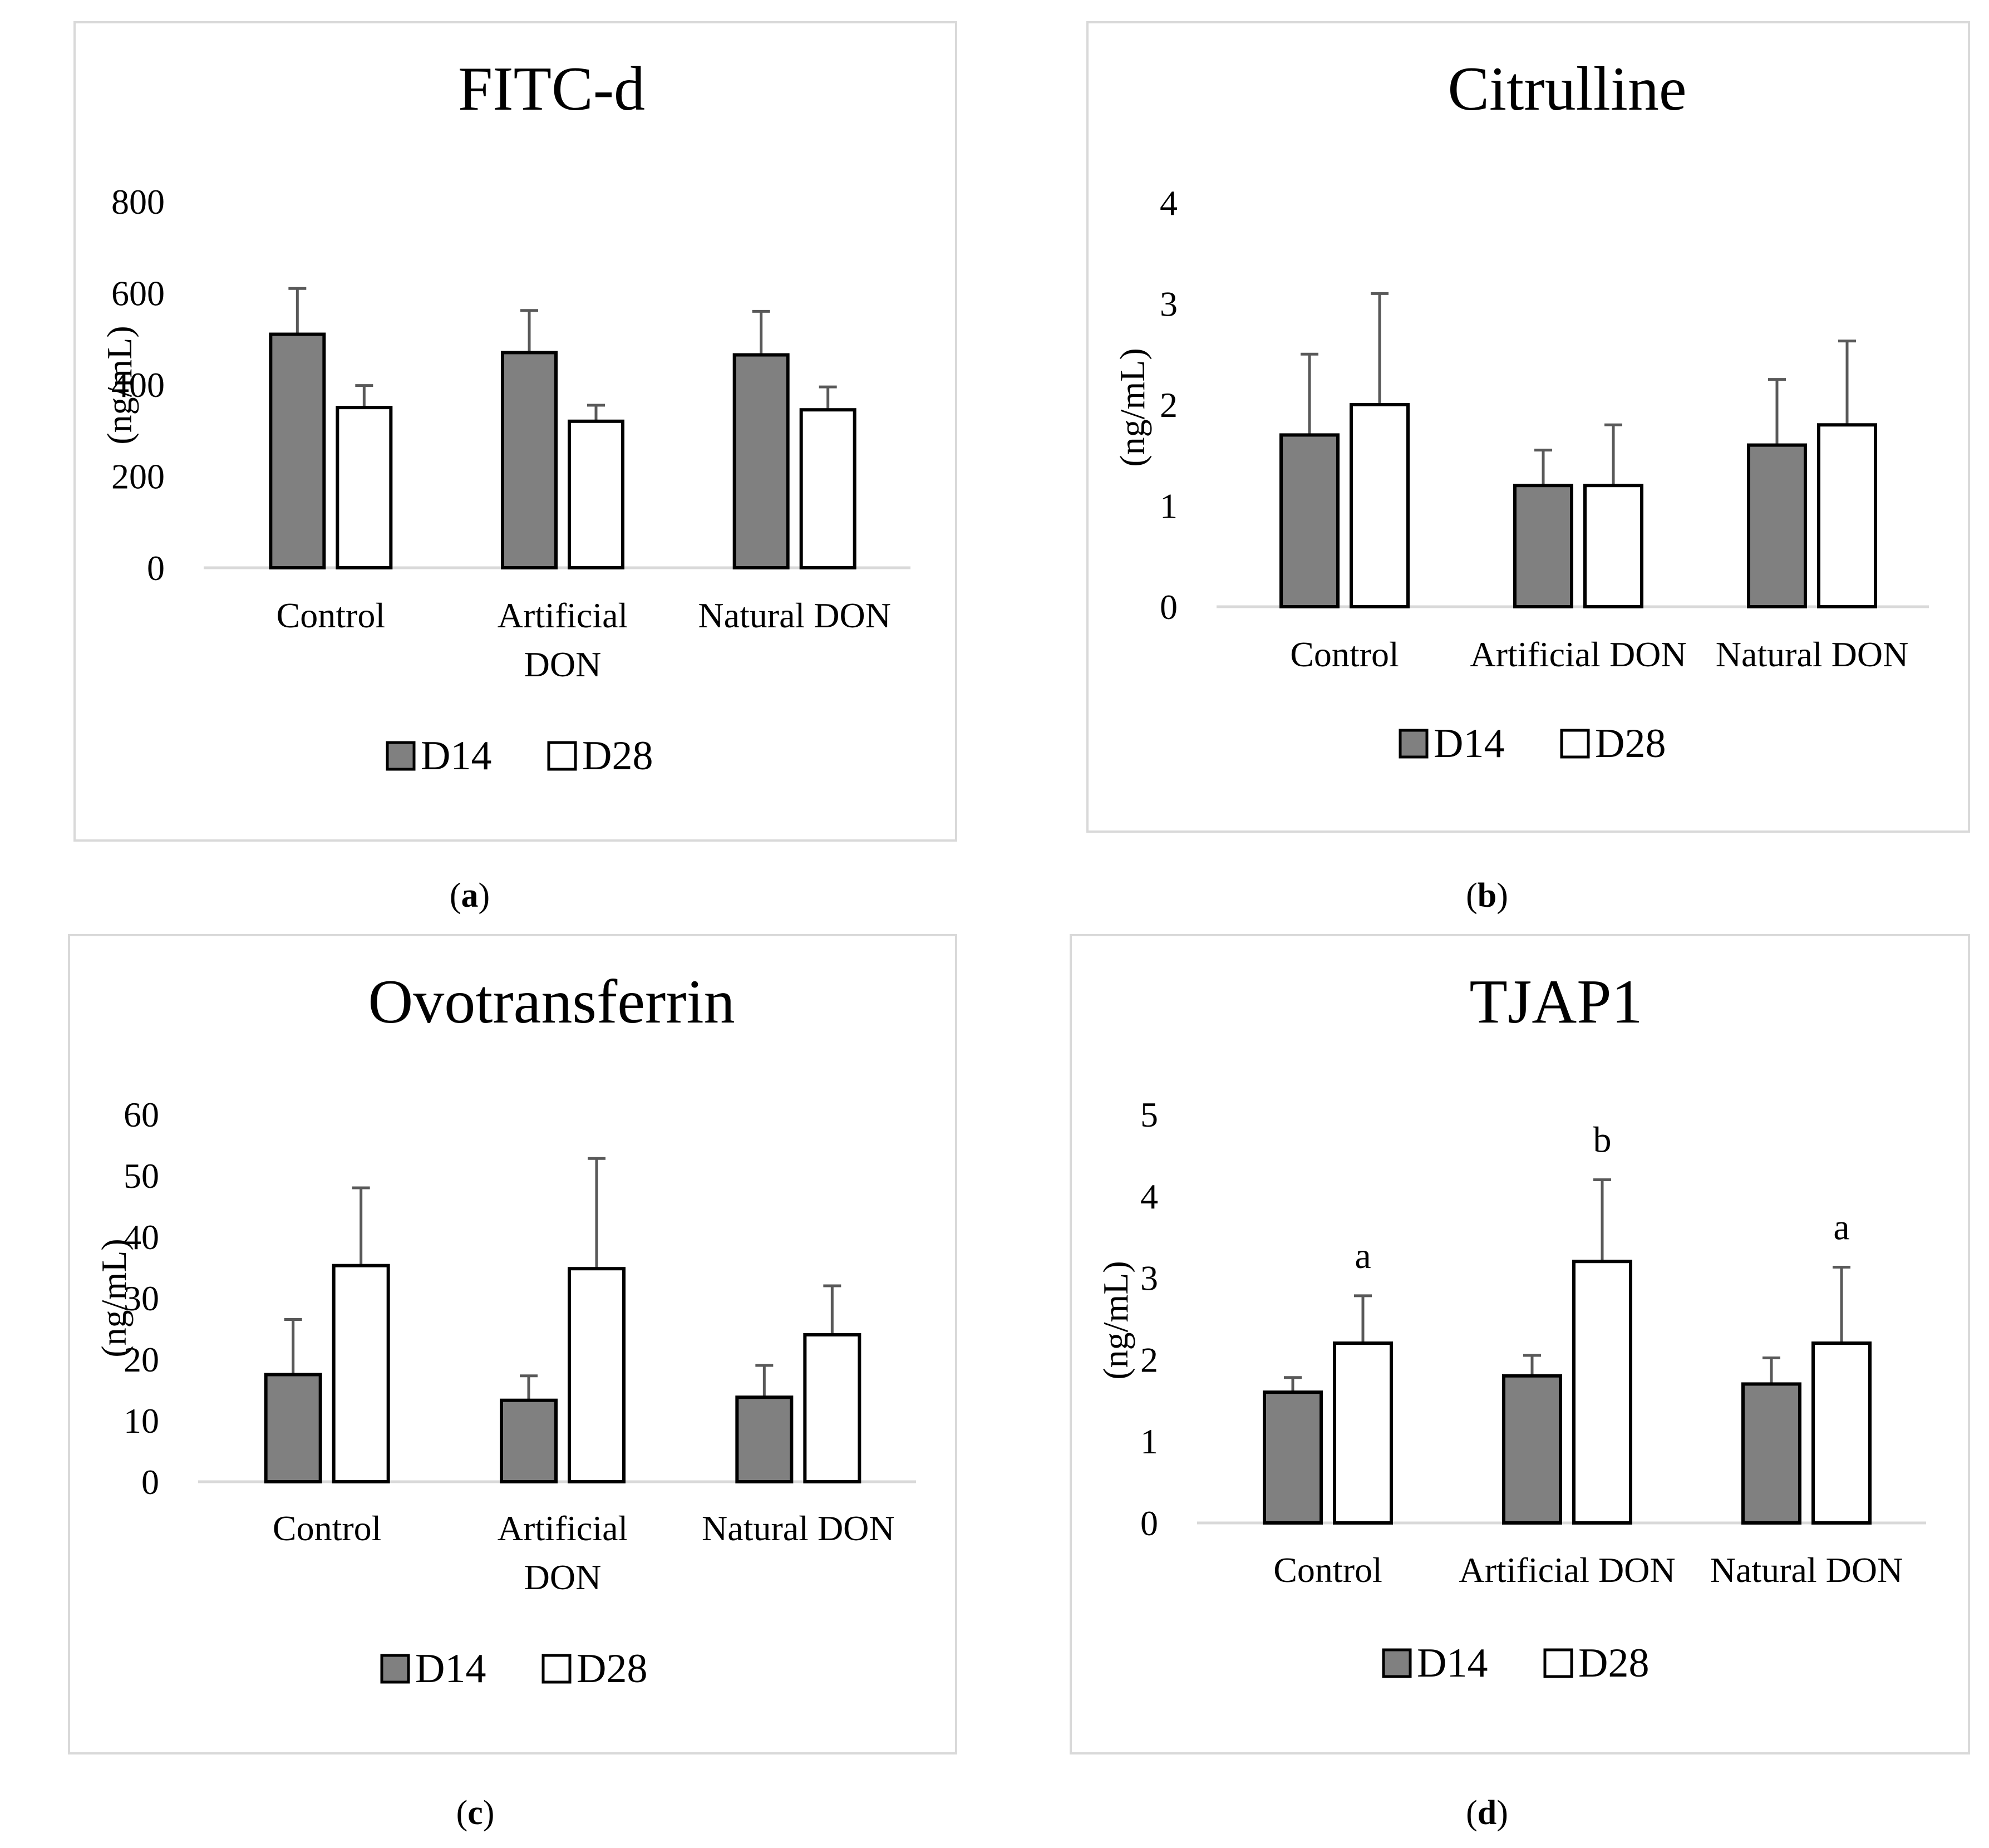 The image size is (1989, 1848). I want to click on y-tick-label: 20, so click(141, 1359).